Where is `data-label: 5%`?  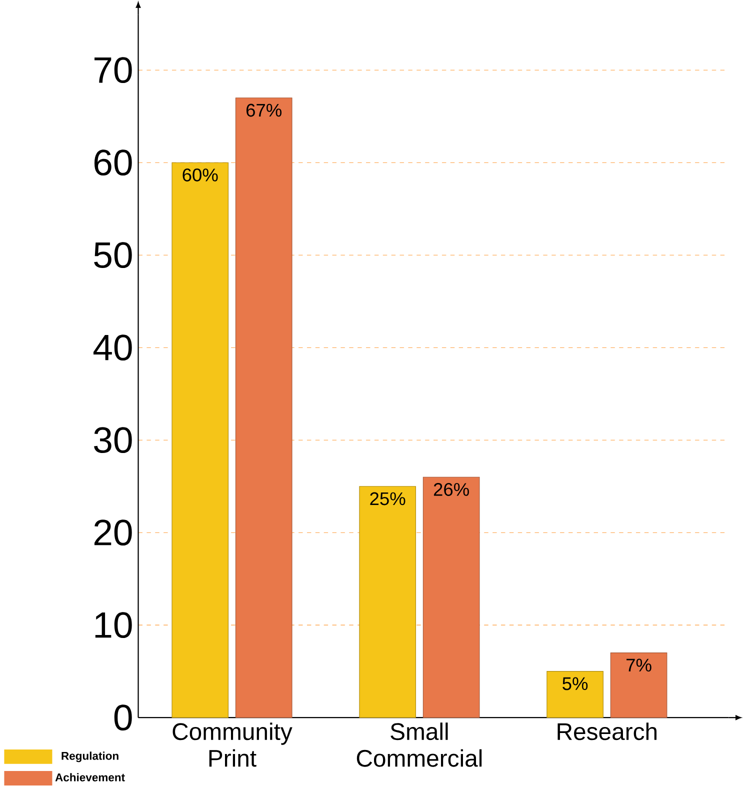 data-label: 5% is located at coordinates (575, 683).